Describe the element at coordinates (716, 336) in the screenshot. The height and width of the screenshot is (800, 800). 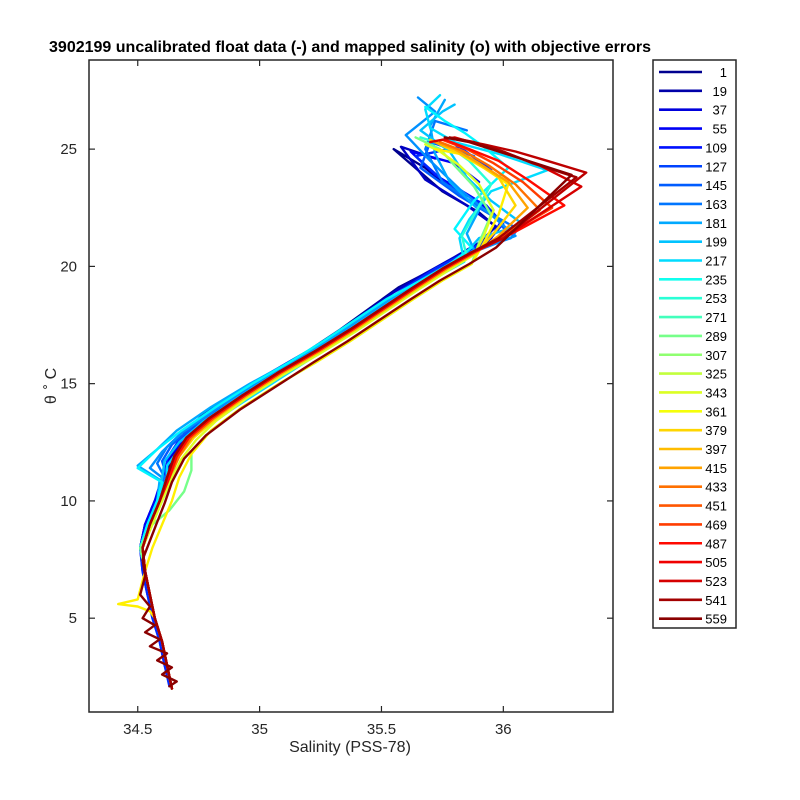
I see `legend-label: 289` at that location.